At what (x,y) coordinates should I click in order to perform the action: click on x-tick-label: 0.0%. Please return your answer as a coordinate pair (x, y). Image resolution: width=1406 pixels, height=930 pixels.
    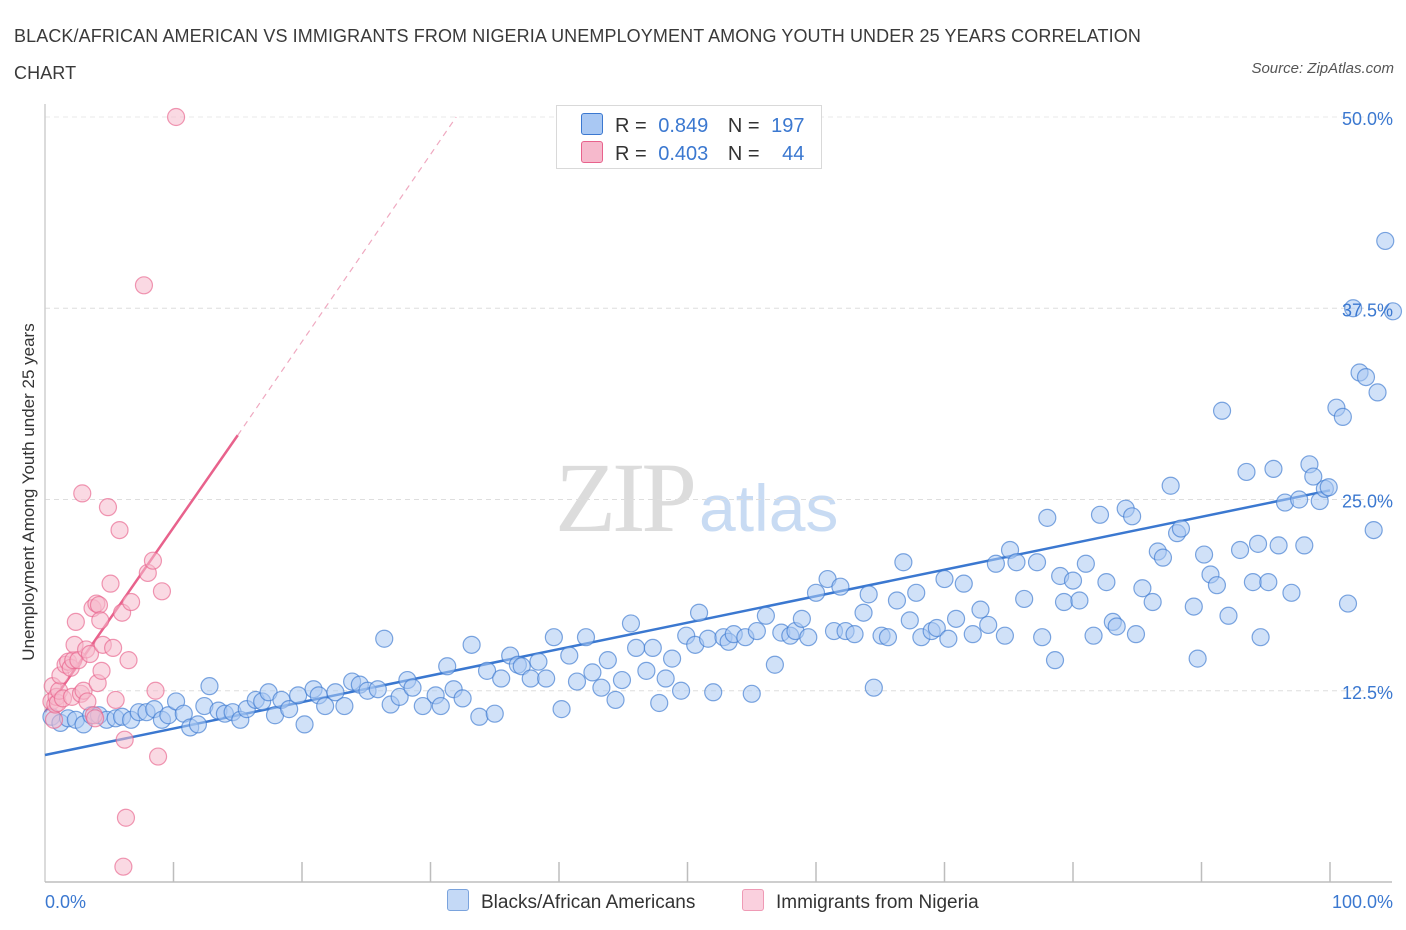
    Looking at the image, I should click on (65, 902).